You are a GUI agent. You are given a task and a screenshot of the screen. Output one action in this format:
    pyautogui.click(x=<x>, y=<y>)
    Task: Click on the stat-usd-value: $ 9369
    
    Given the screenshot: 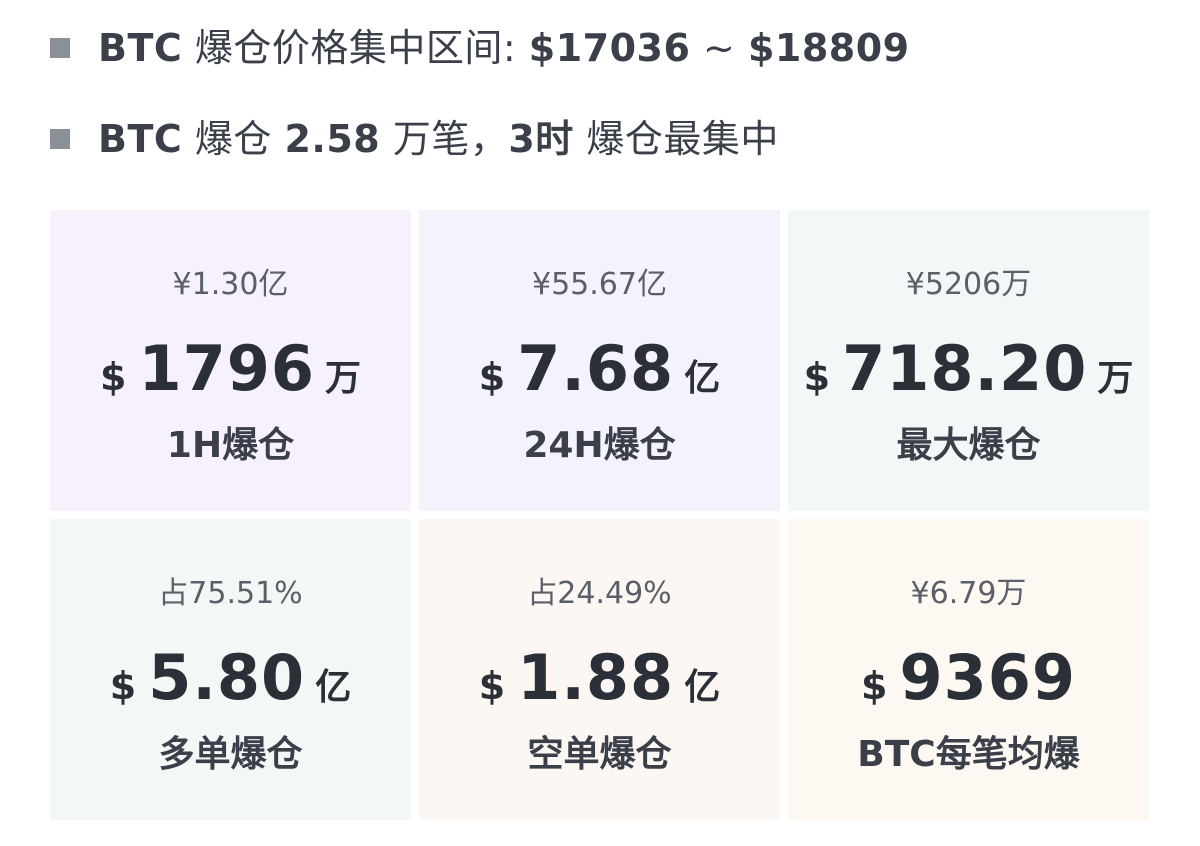 What is the action you would take?
    pyautogui.click(x=968, y=678)
    